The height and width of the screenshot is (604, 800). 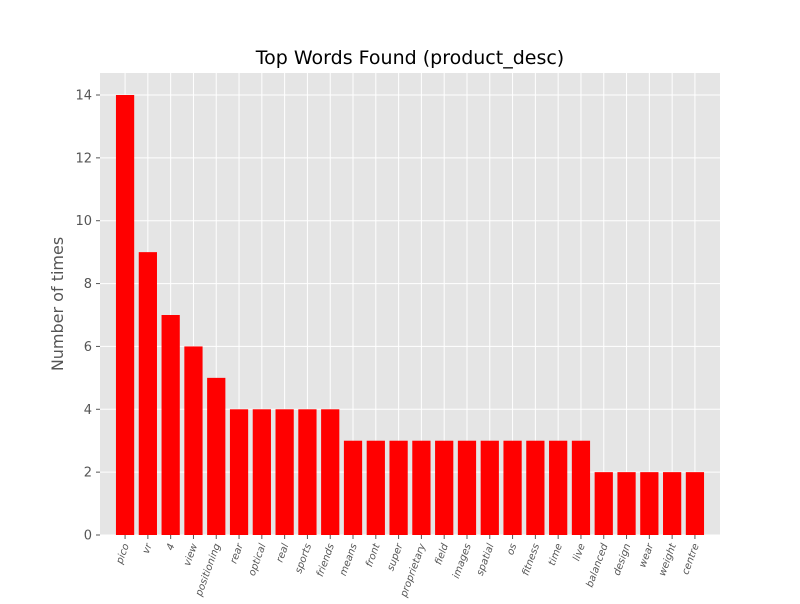 What do you see at coordinates (442, 554) in the screenshot?
I see `x-tick-label: field` at bounding box center [442, 554].